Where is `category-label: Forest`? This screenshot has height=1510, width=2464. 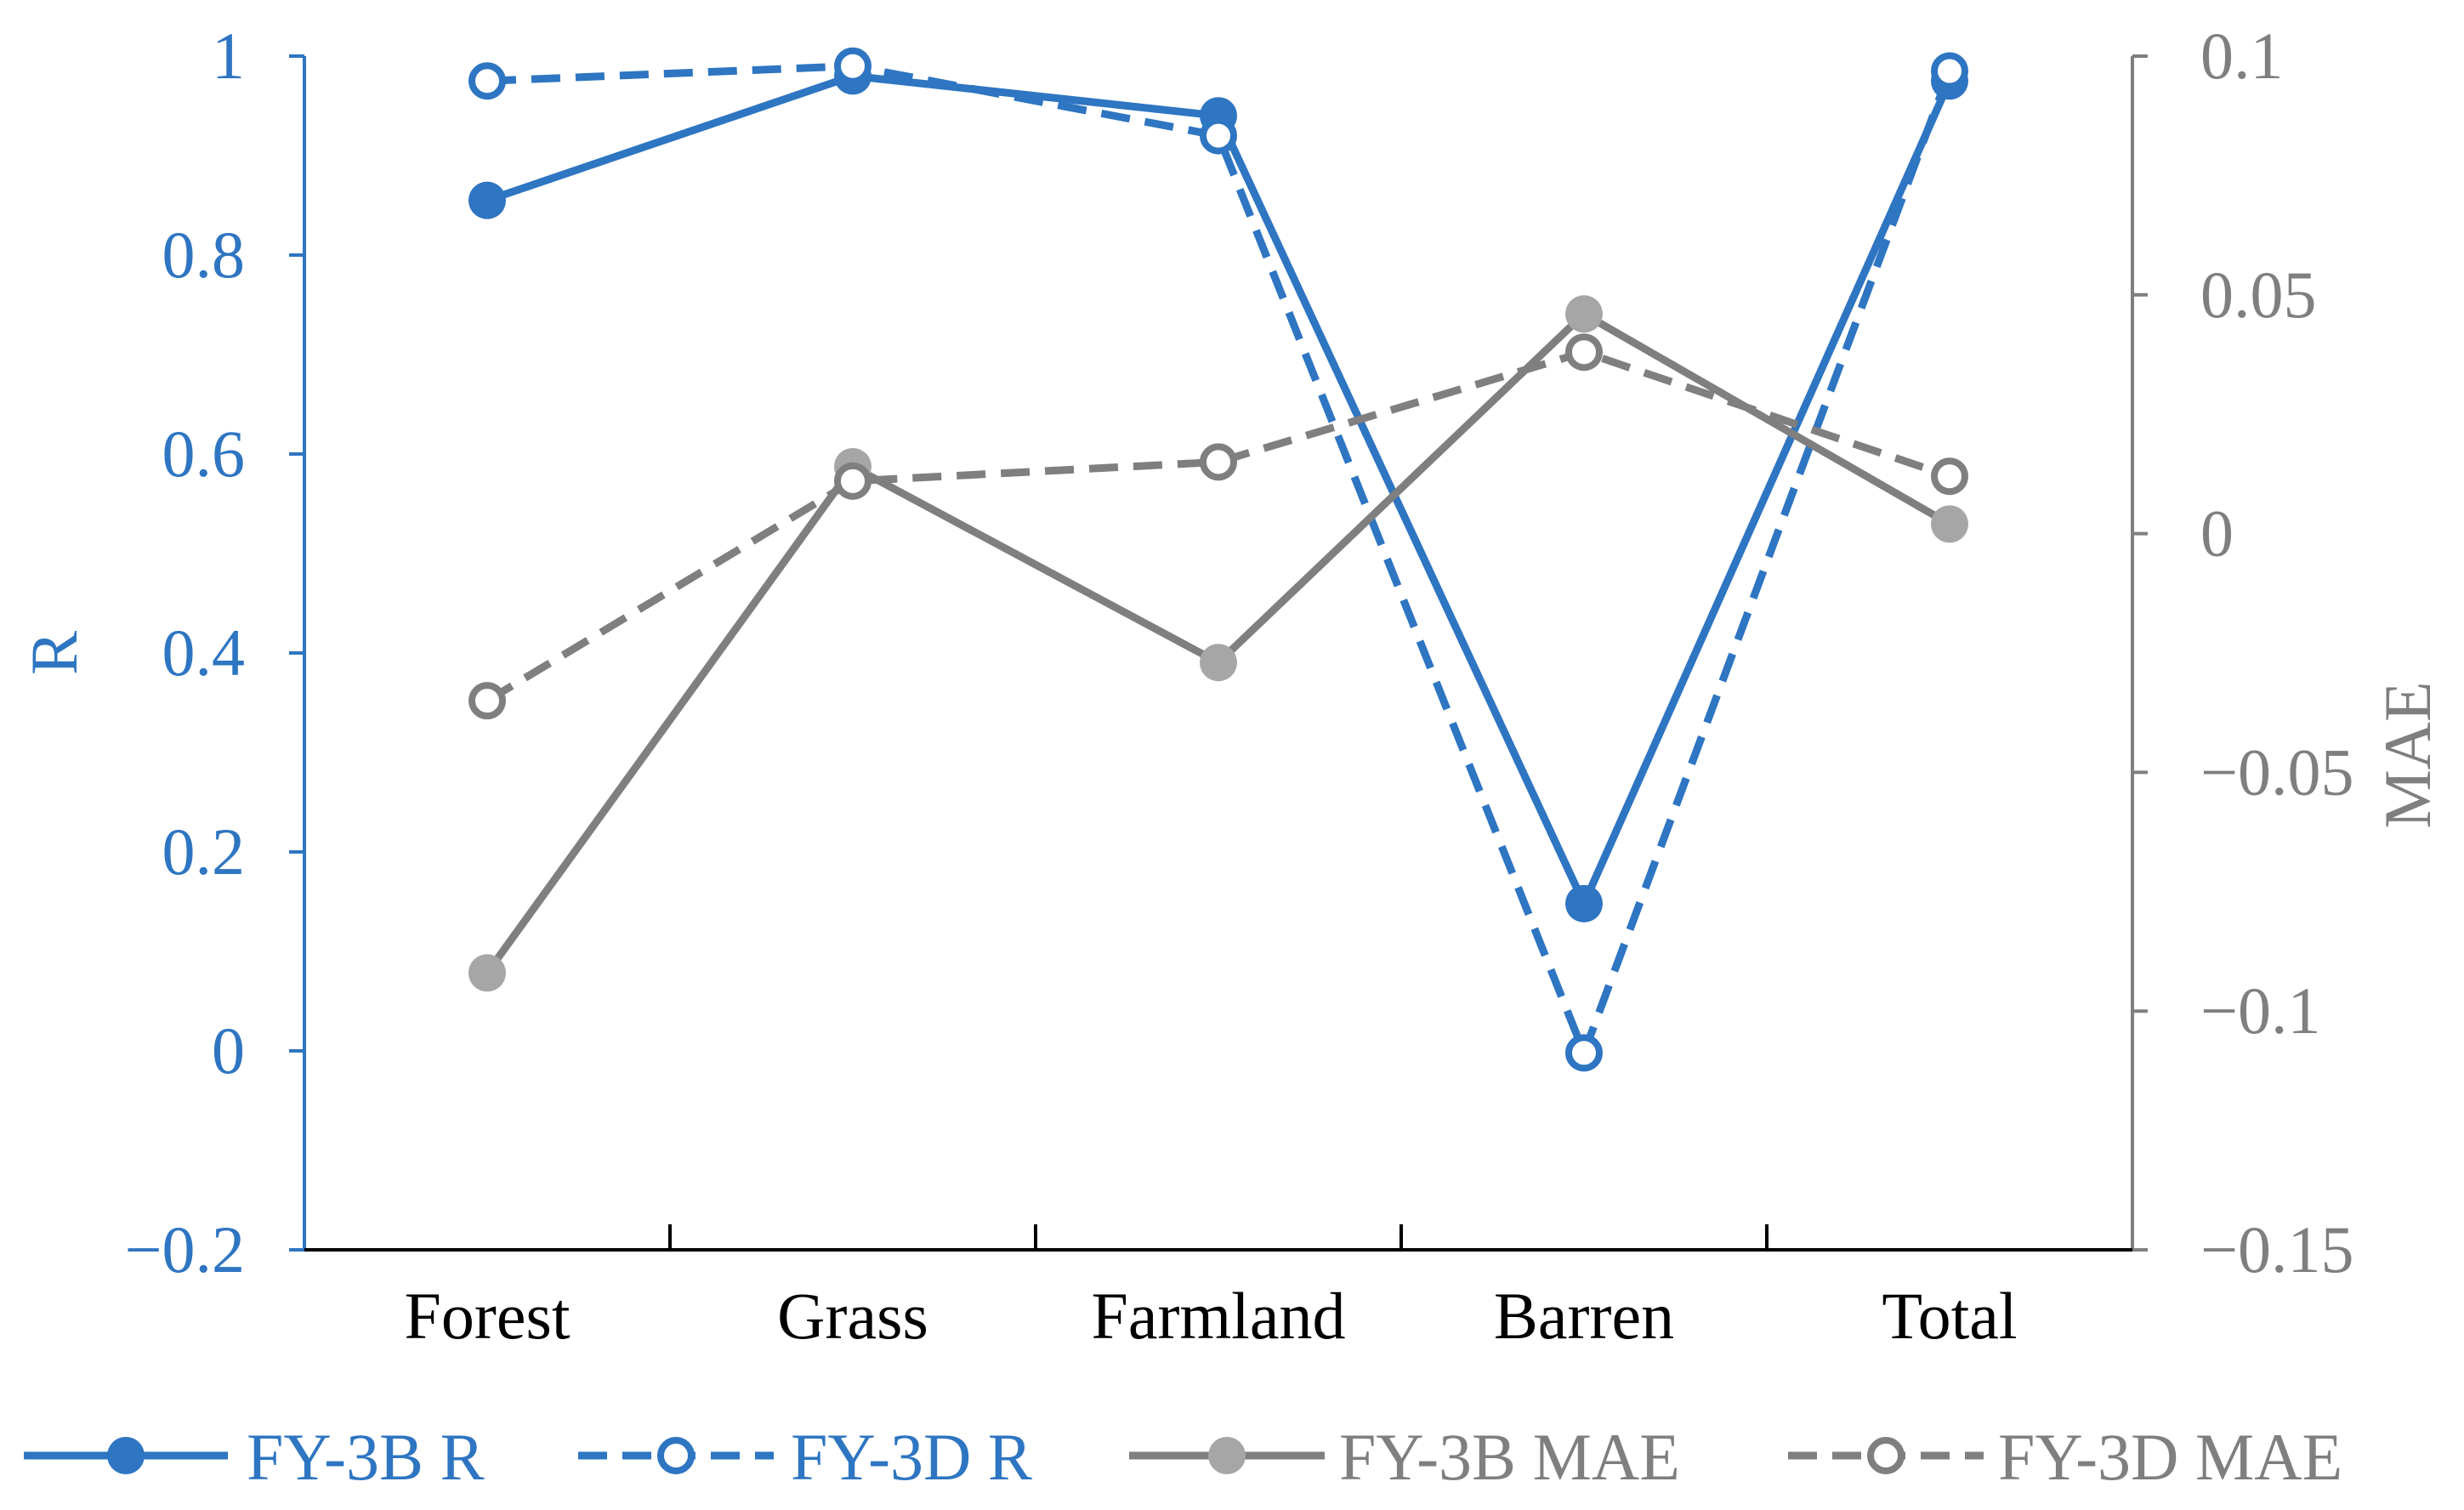
category-label: Forest is located at coordinates (488, 1316).